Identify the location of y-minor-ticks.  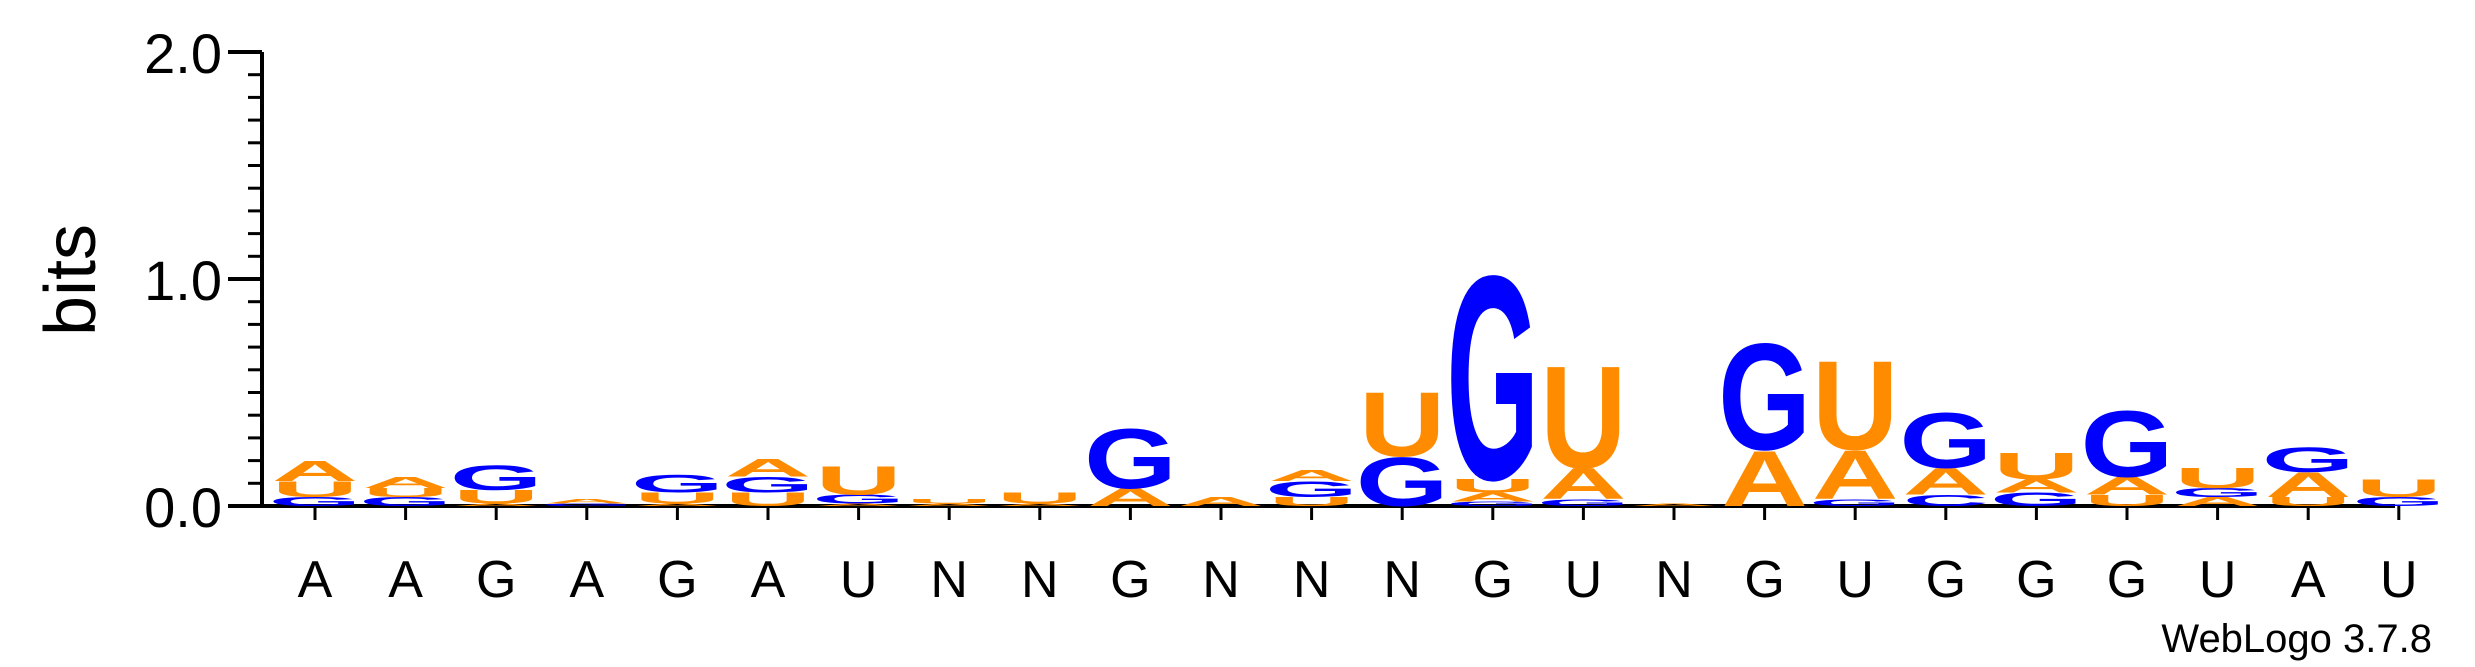
(255, 279).